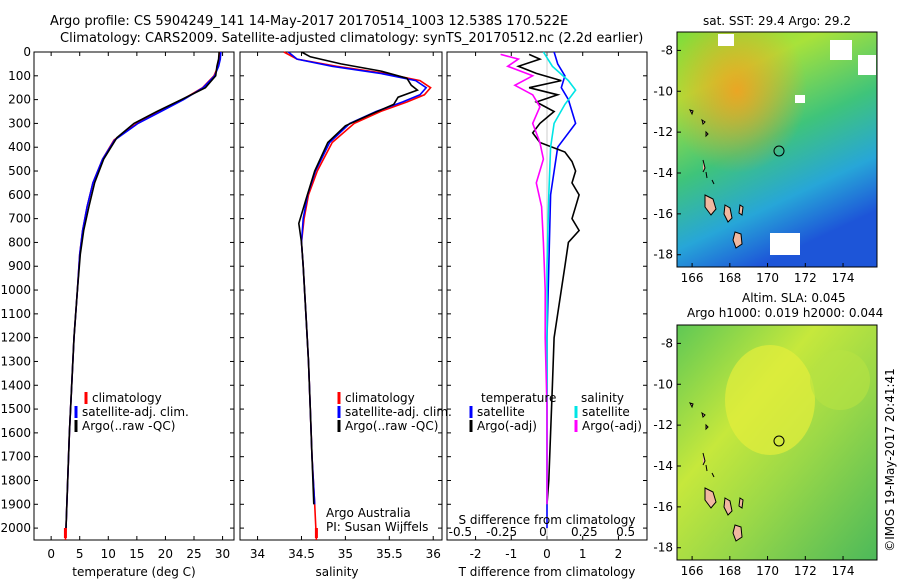 This screenshot has height=580, width=900. I want to click on sla-land-vanuatu, so click(724, 514).